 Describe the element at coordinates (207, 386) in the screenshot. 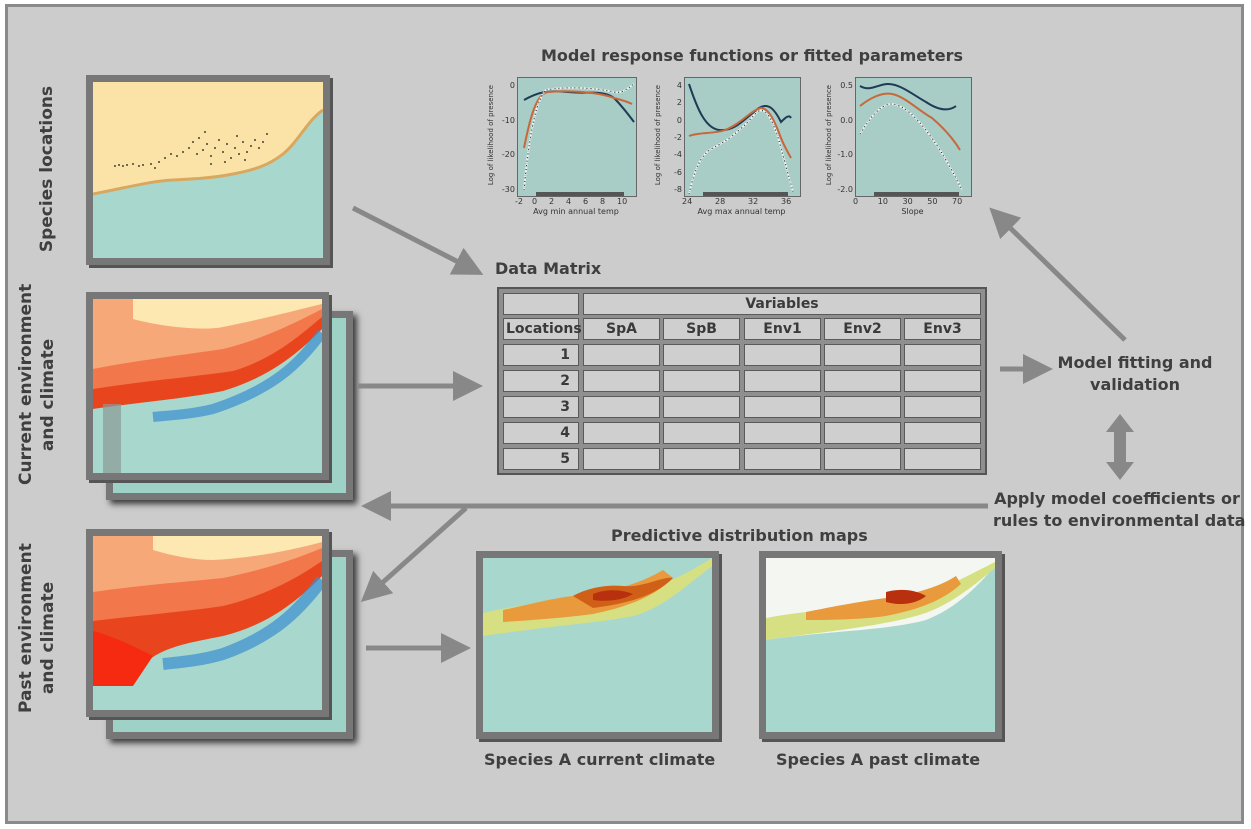

I see `current-environment-map` at that location.